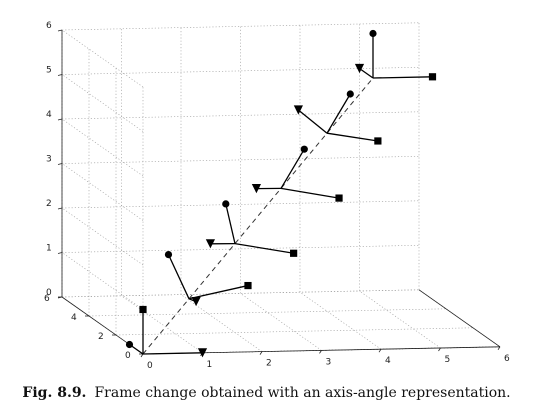 This screenshot has width=533, height=417. I want to click on y-tick-label: 6, so click(47, 299).